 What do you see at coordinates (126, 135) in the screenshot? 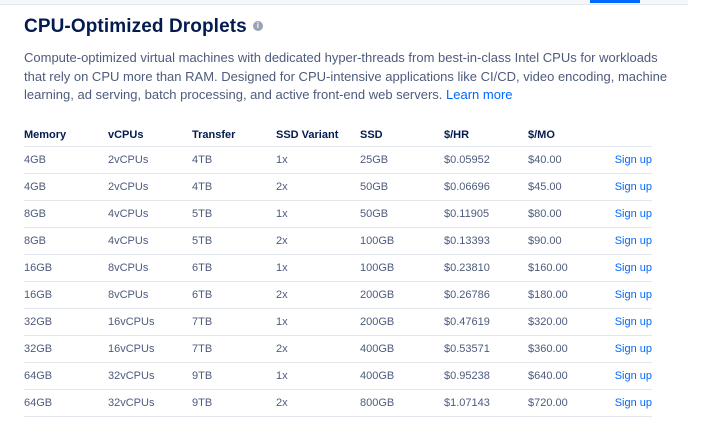
I see `col-header-vcpus: vCPUs` at bounding box center [126, 135].